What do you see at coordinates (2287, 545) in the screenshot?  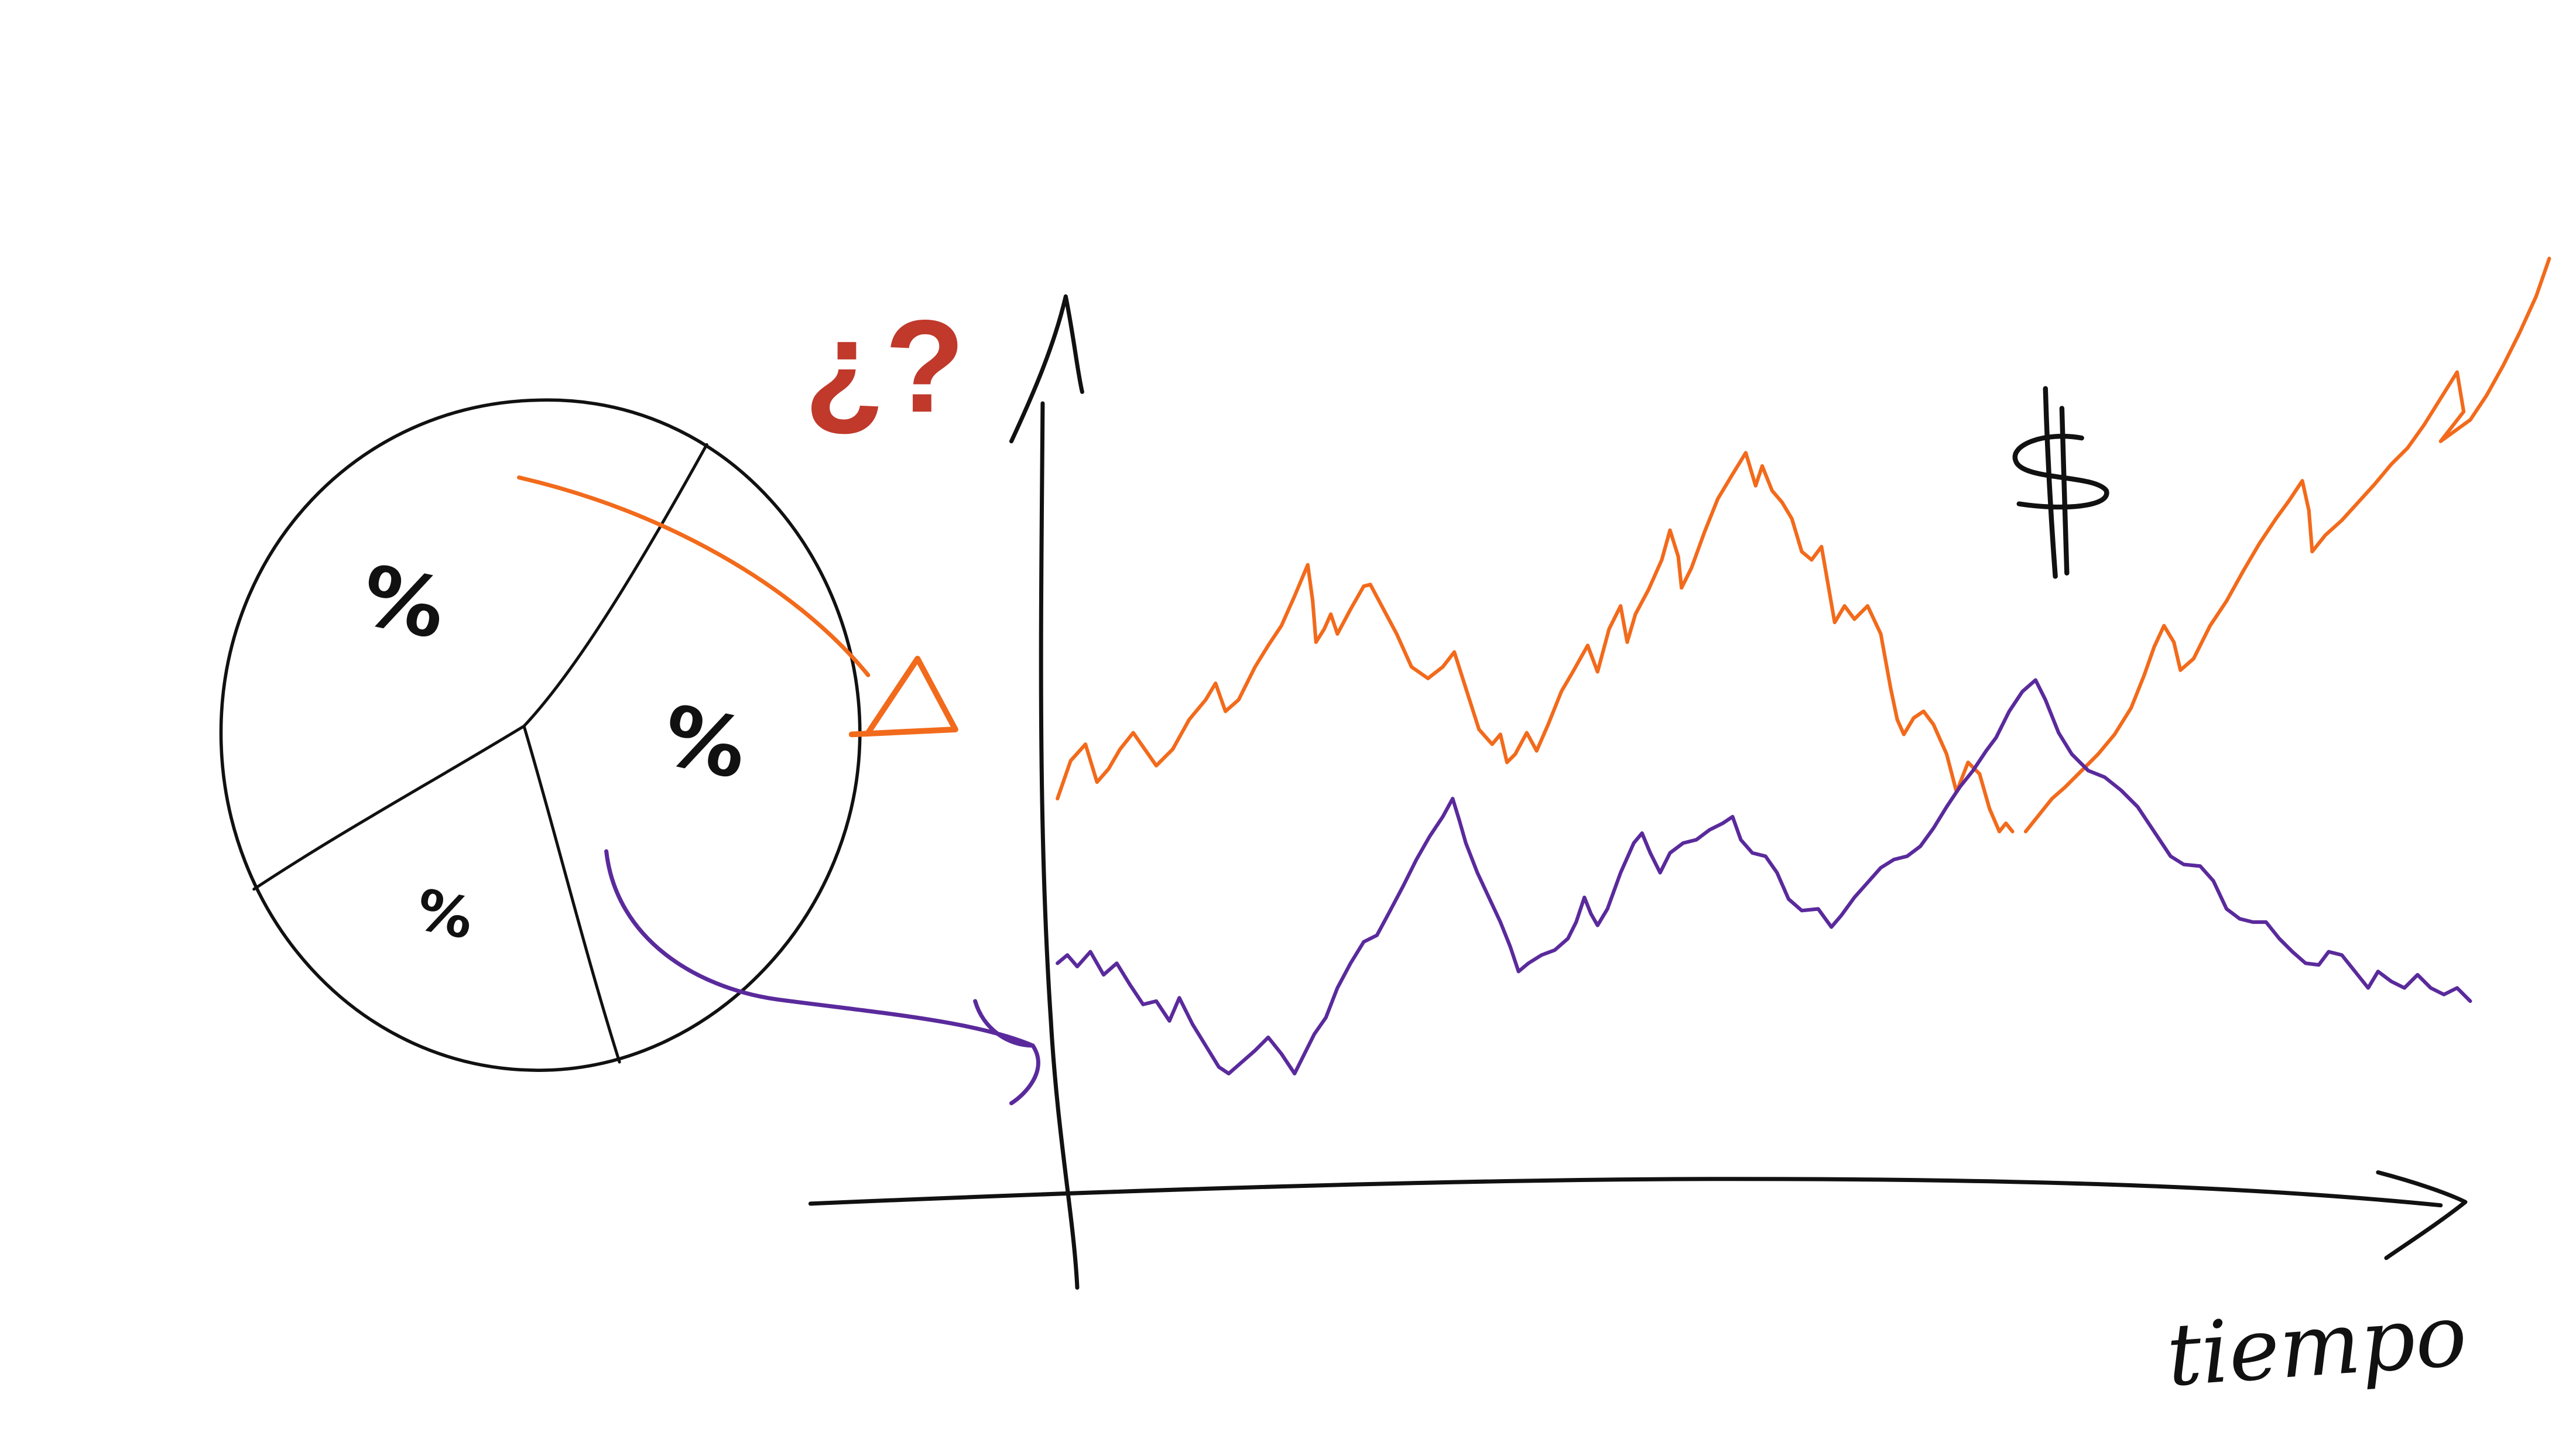 I see `orange-series-line-continuation` at bounding box center [2287, 545].